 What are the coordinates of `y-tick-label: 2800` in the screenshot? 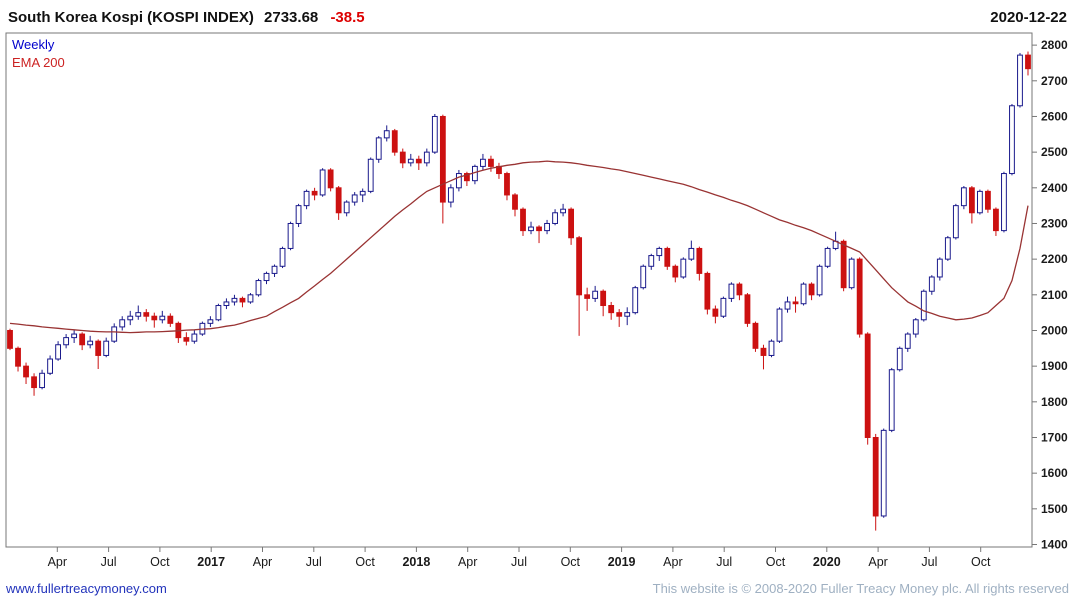 It's located at (1054, 45).